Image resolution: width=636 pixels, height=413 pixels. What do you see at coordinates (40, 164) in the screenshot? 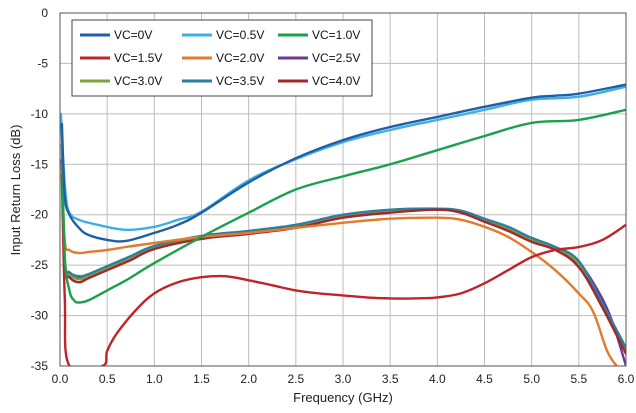
I see `y-tick-label: -15` at bounding box center [40, 164].